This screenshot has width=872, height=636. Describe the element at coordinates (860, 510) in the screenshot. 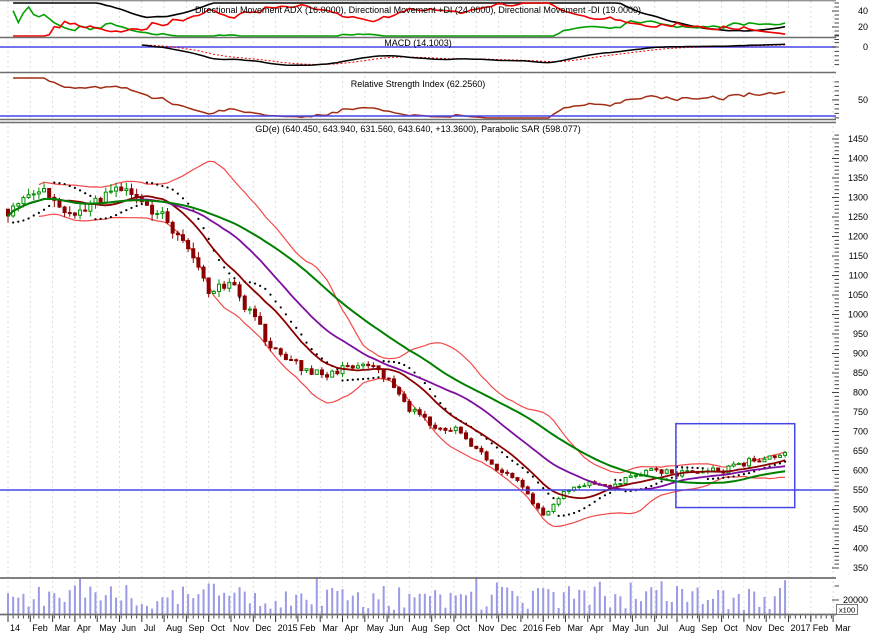

I see `price-axis-label: 500` at that location.